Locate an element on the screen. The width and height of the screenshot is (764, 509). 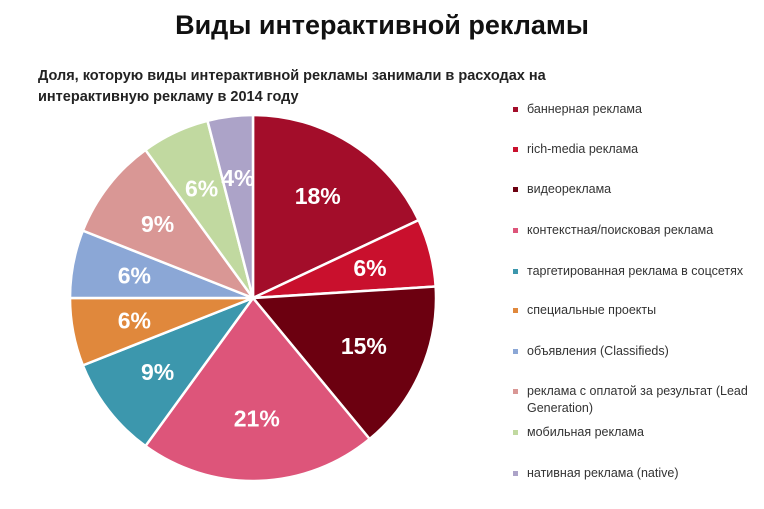
slice-value-label-5: 9% is located at coordinates (157, 372).